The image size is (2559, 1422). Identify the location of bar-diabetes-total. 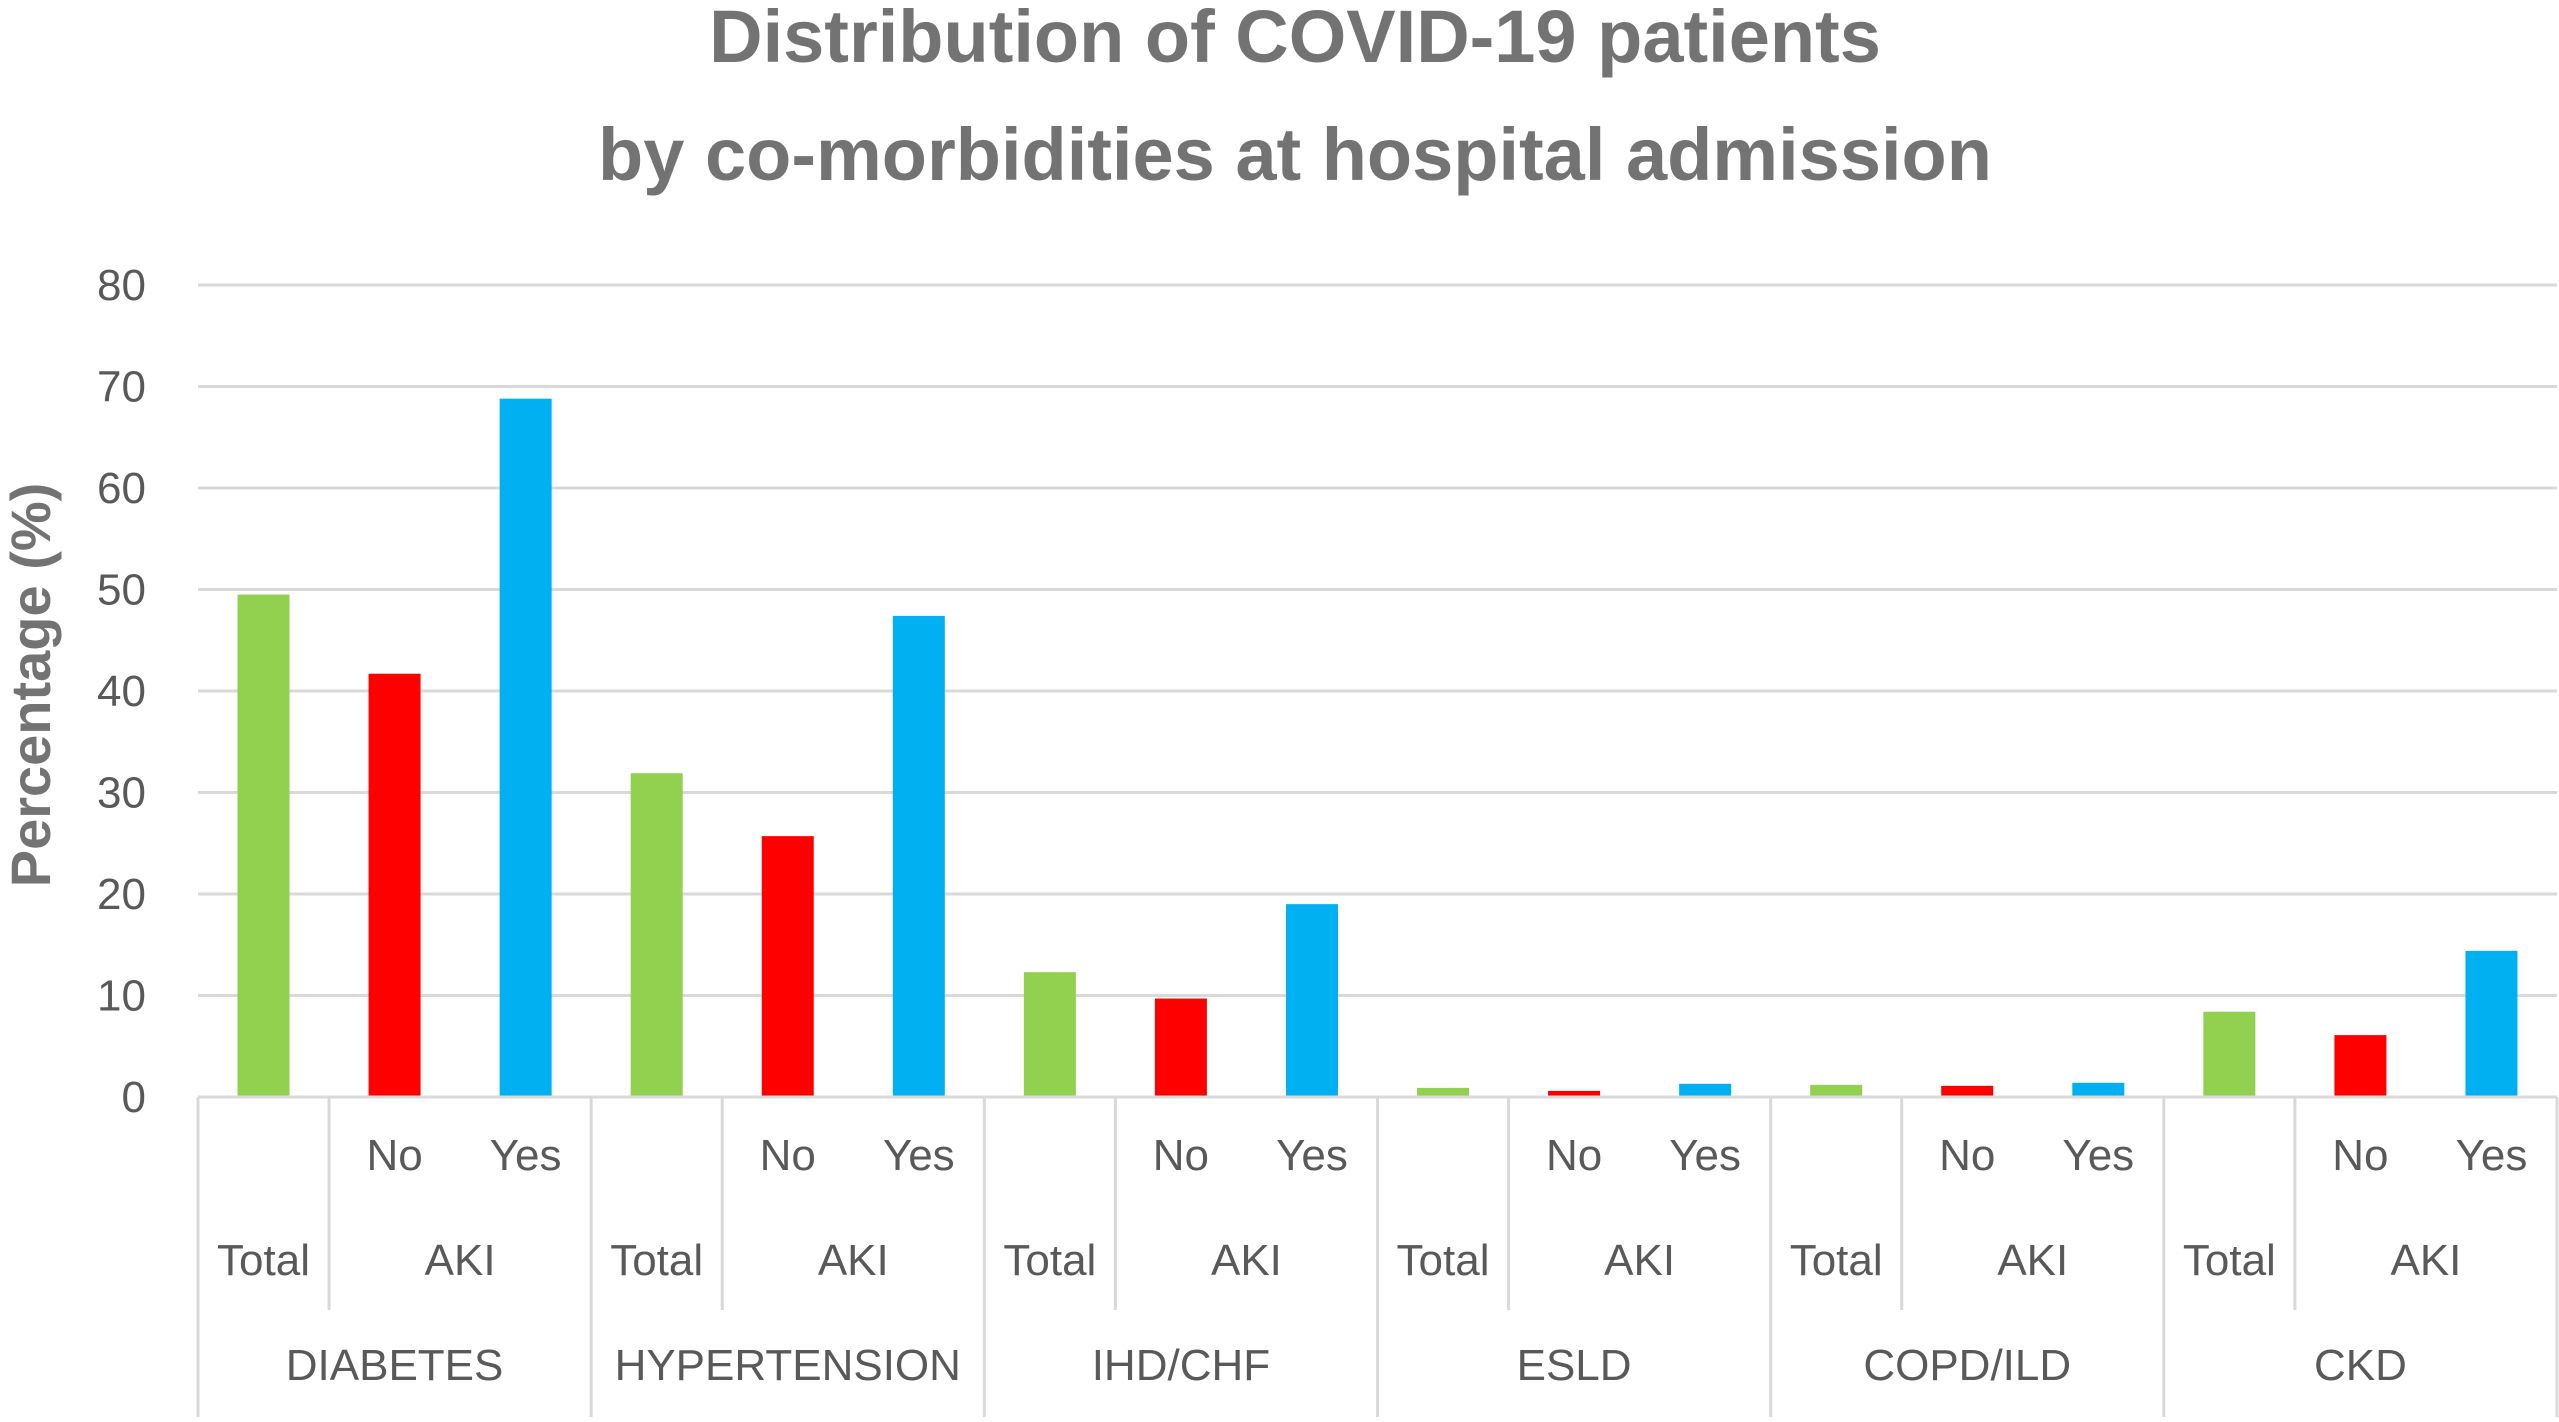
(263, 845).